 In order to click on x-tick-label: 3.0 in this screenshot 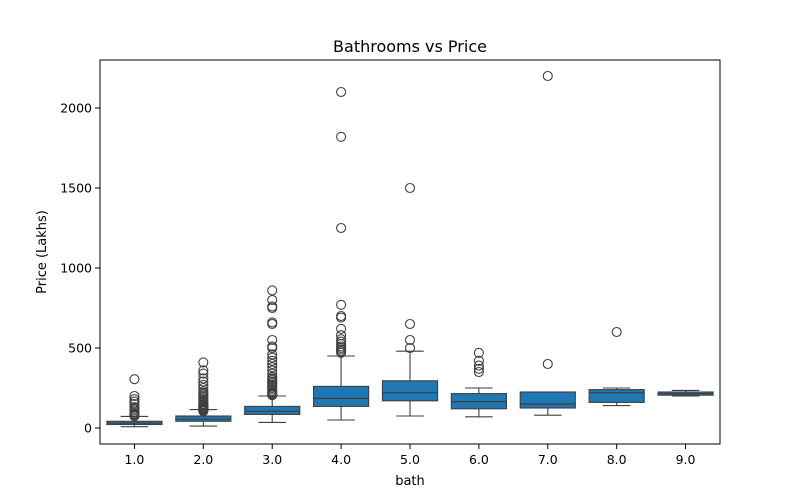, I will do `click(272, 459)`.